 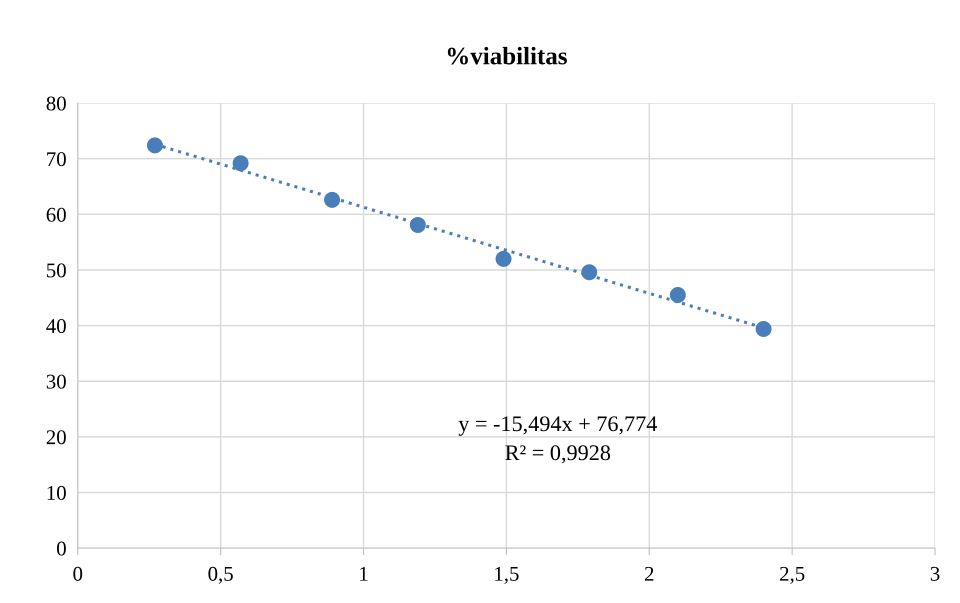 What do you see at coordinates (56, 159) in the screenshot?
I see `y-tick-label: 70` at bounding box center [56, 159].